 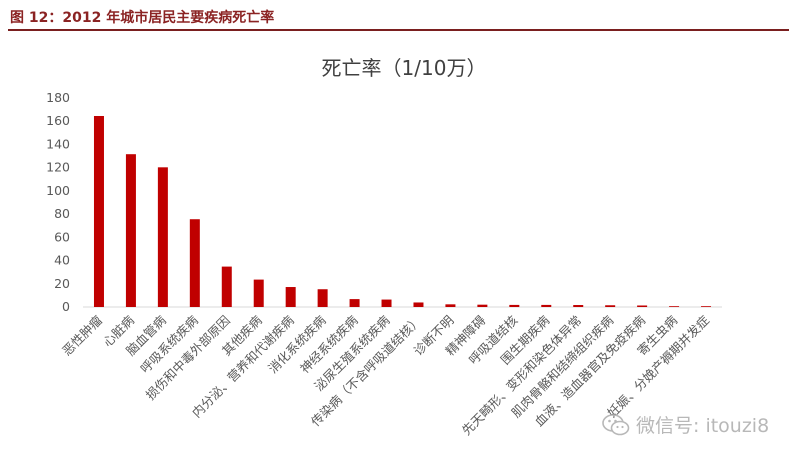 I want to click on wechat-icon, so click(x=616, y=424).